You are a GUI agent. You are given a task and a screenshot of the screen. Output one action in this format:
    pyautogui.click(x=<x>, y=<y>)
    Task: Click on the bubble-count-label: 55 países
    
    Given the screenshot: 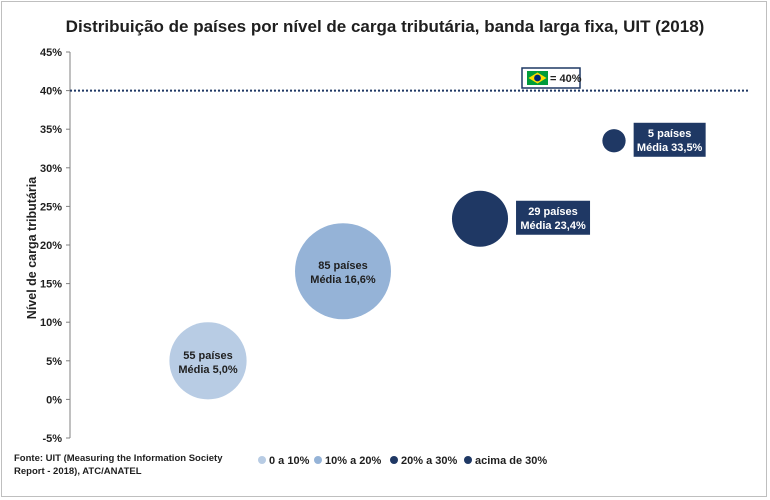 What is the action you would take?
    pyautogui.click(x=208, y=356)
    